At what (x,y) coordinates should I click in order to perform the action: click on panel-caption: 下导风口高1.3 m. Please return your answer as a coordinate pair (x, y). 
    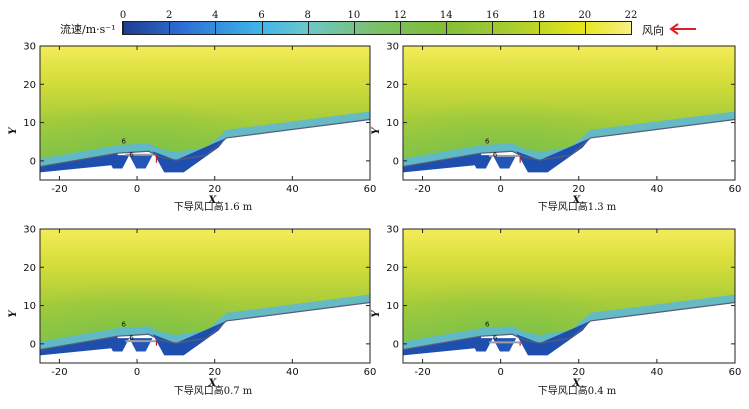
    Looking at the image, I should click on (577, 207).